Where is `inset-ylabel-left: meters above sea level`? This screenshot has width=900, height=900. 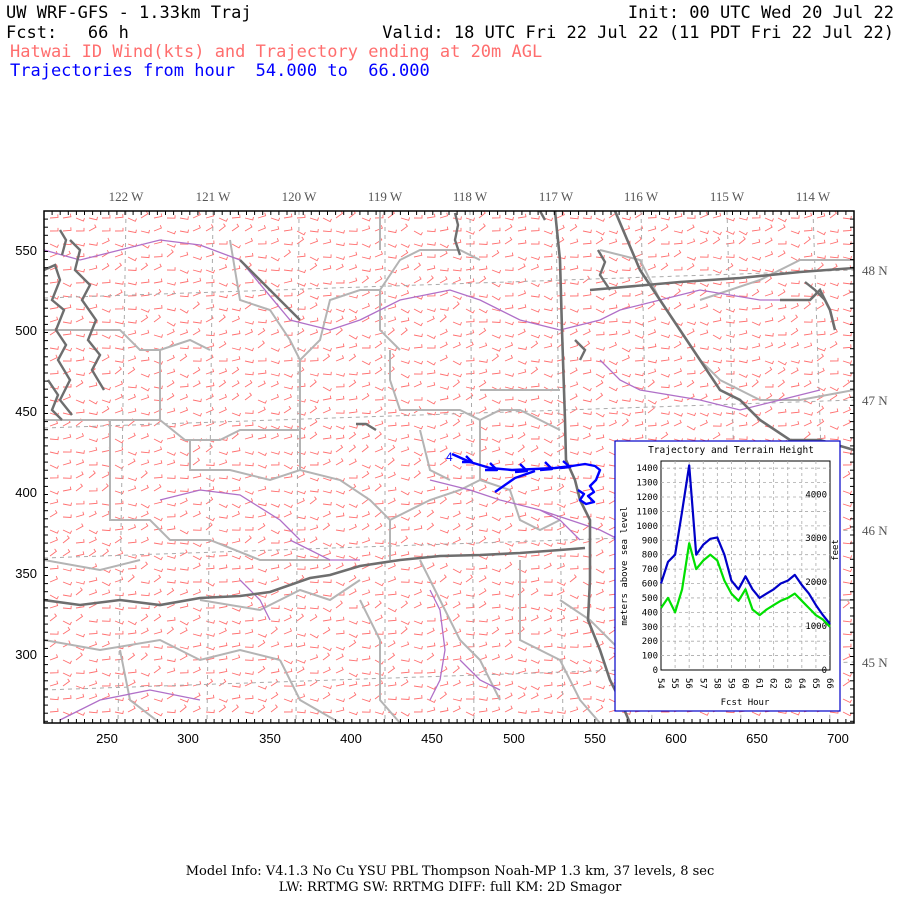
inset-ylabel-left: meters above sea level is located at coordinates (625, 565).